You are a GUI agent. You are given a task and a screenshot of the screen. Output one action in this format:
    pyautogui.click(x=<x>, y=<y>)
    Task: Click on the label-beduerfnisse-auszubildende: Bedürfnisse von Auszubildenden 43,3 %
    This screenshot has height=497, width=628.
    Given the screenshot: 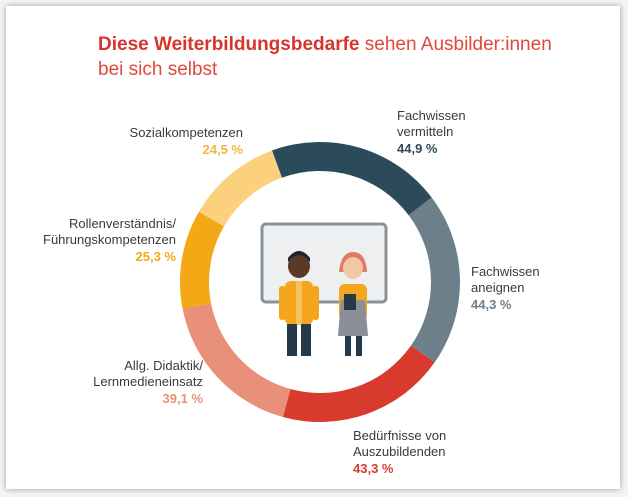 What is the action you would take?
    pyautogui.click(x=399, y=452)
    